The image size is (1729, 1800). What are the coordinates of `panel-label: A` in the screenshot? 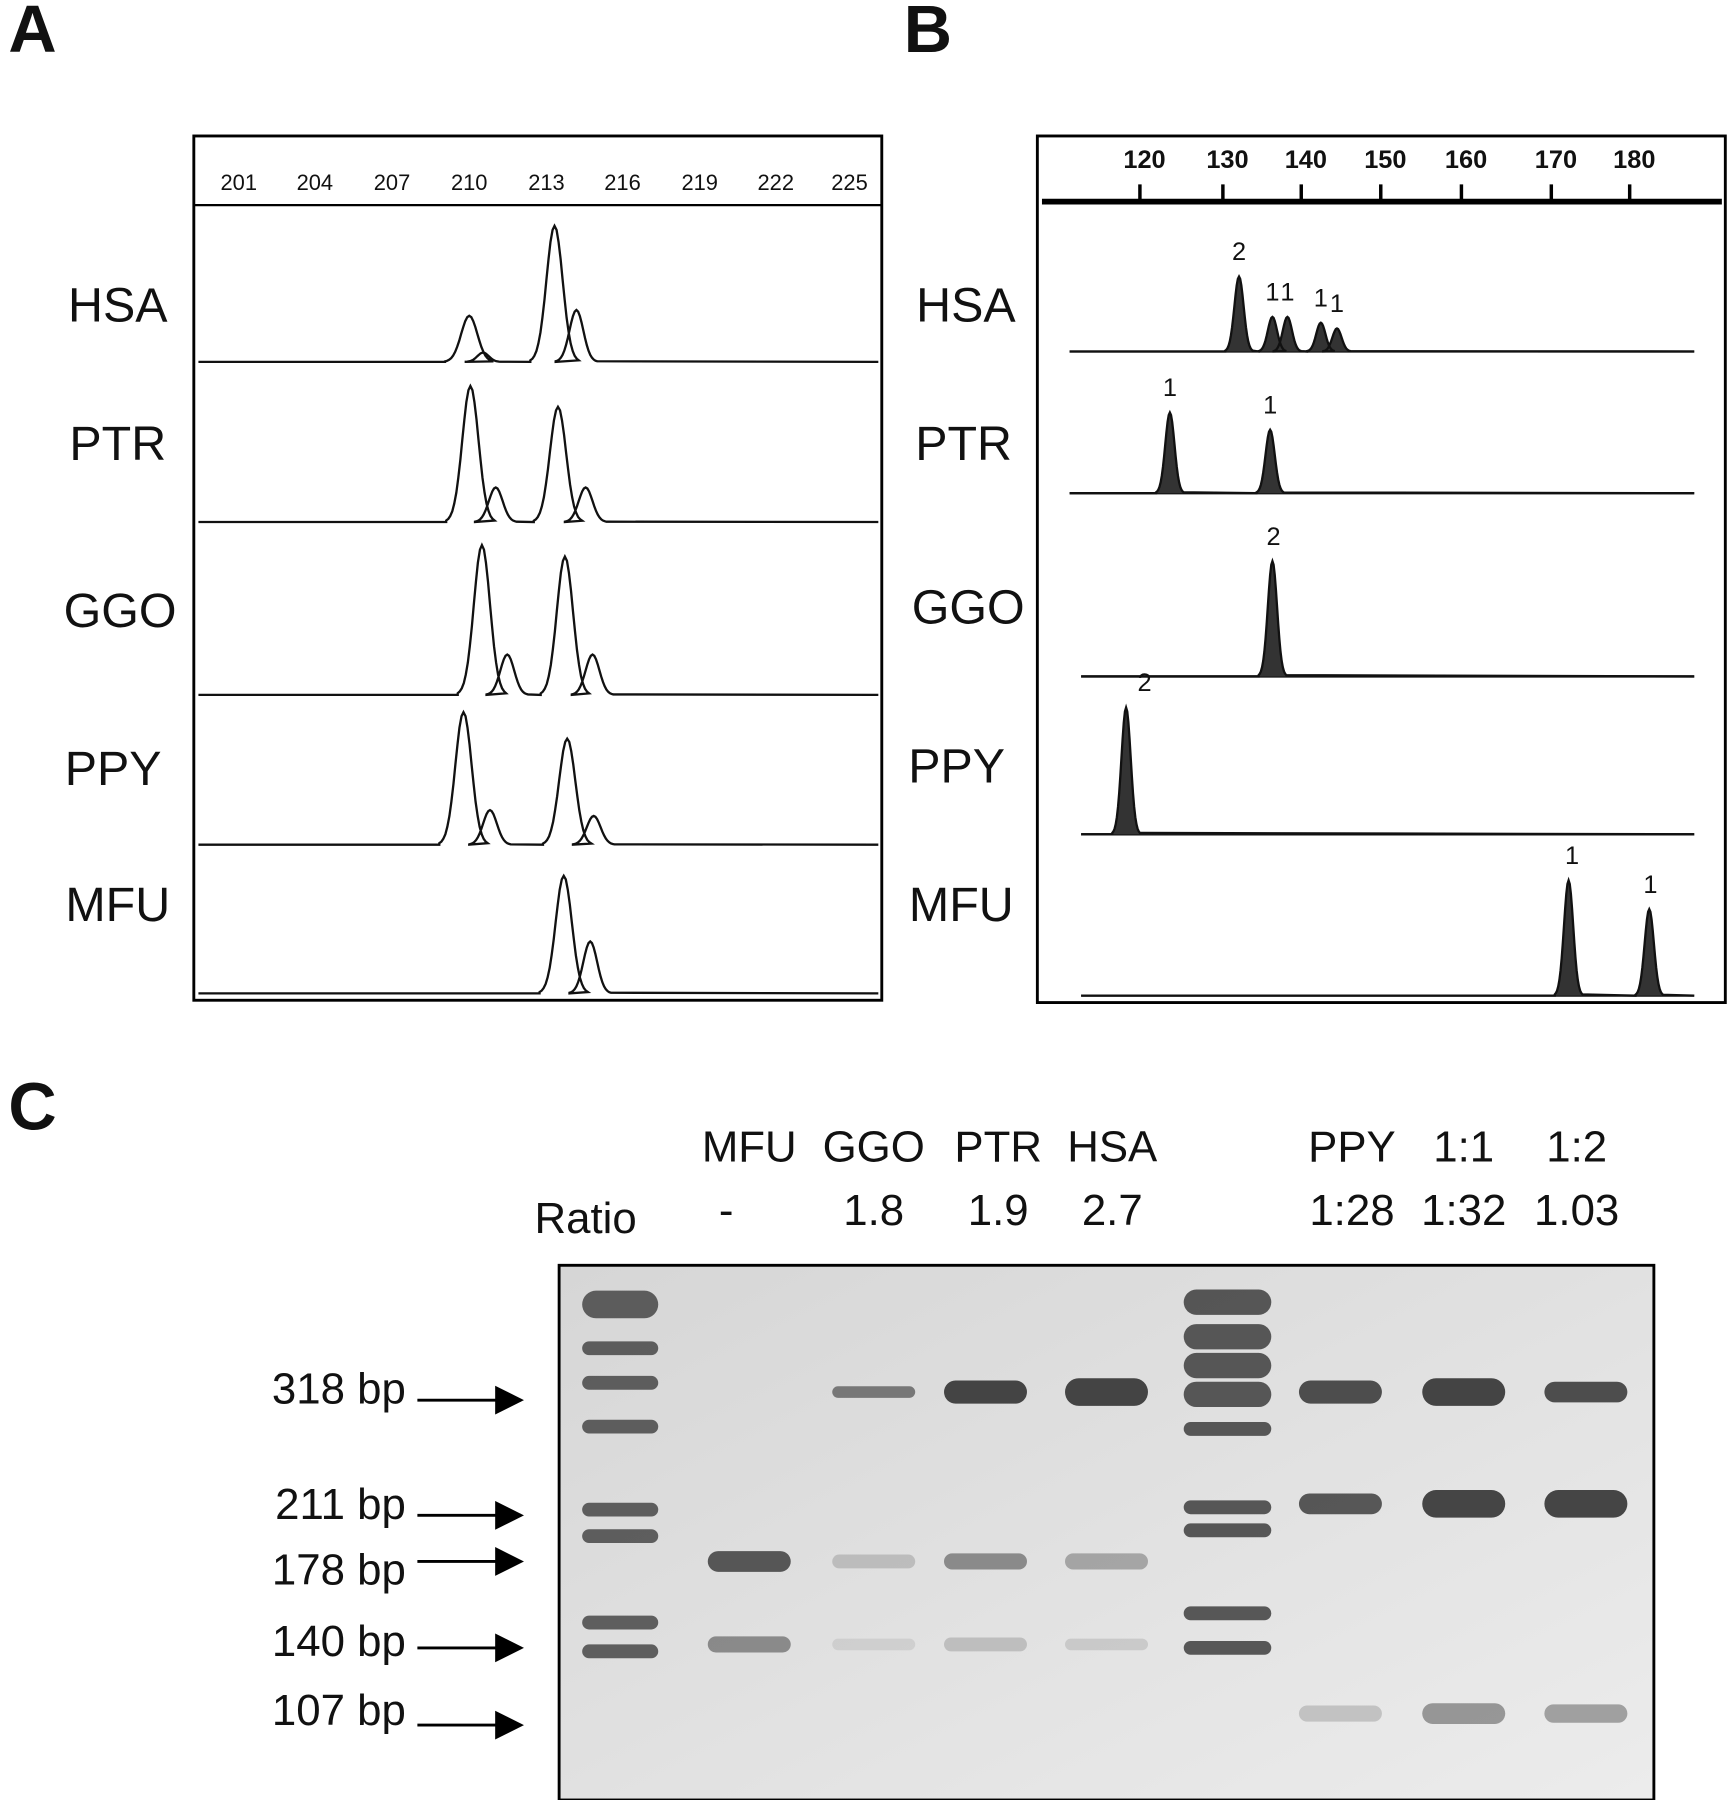 It's located at (32, 33).